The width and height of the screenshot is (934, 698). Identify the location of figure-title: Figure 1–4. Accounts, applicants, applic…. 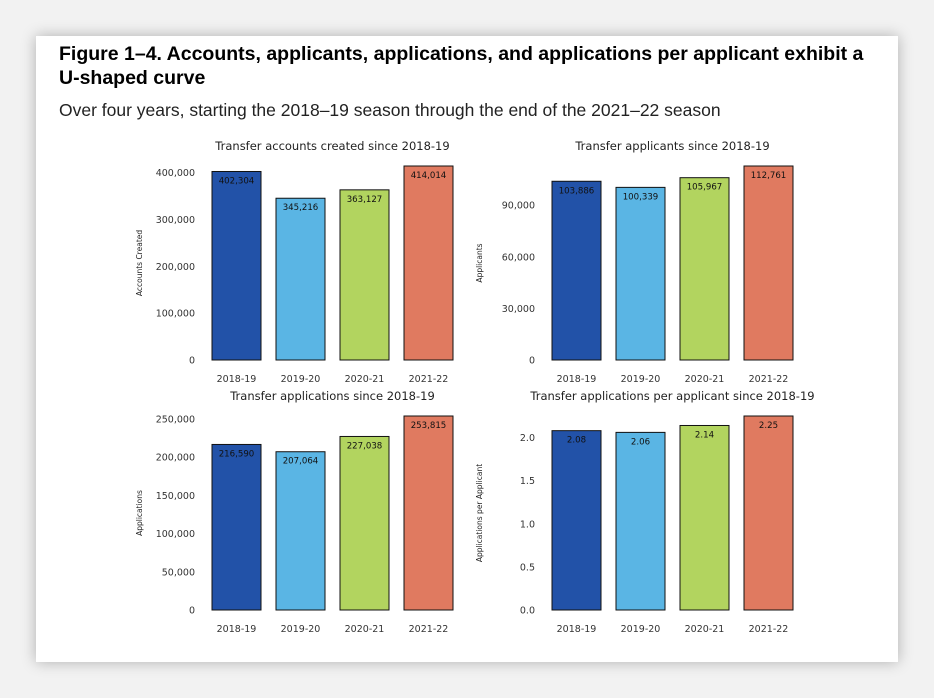
(461, 66).